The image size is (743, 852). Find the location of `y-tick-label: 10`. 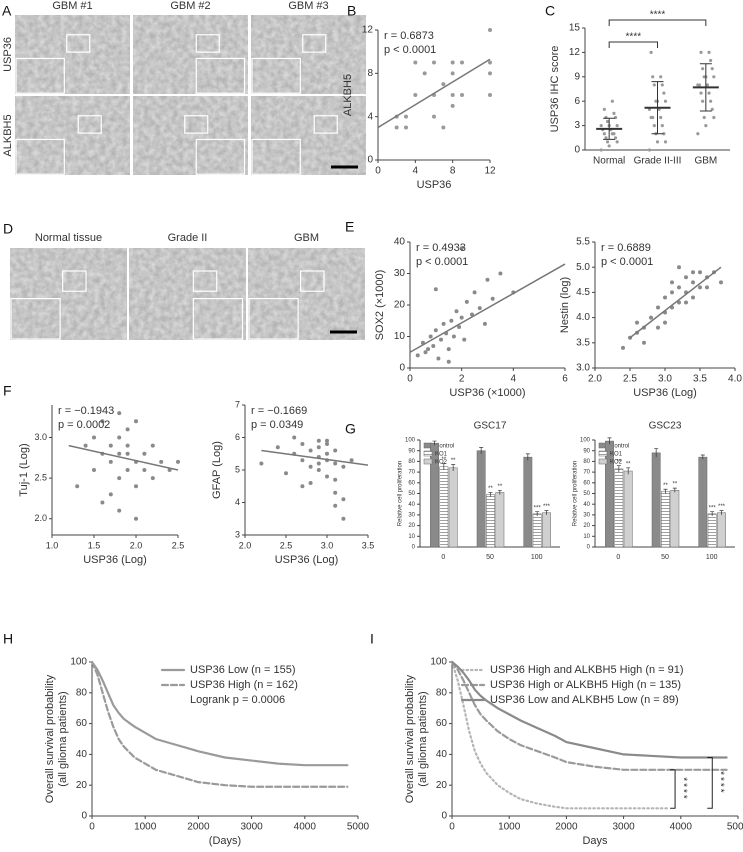

y-tick-label: 10 is located at coordinates (411, 537).